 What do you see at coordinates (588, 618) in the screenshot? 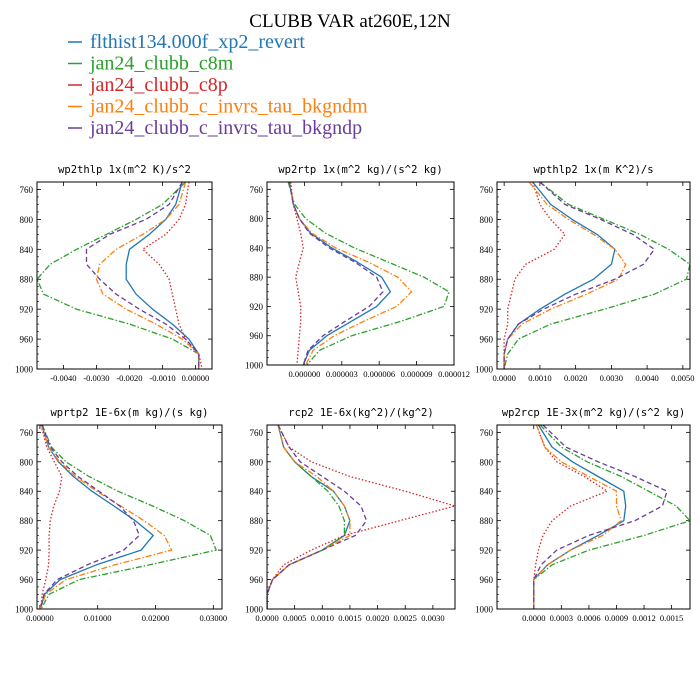
I see `x-tick-label: 0.0006` at bounding box center [588, 618].